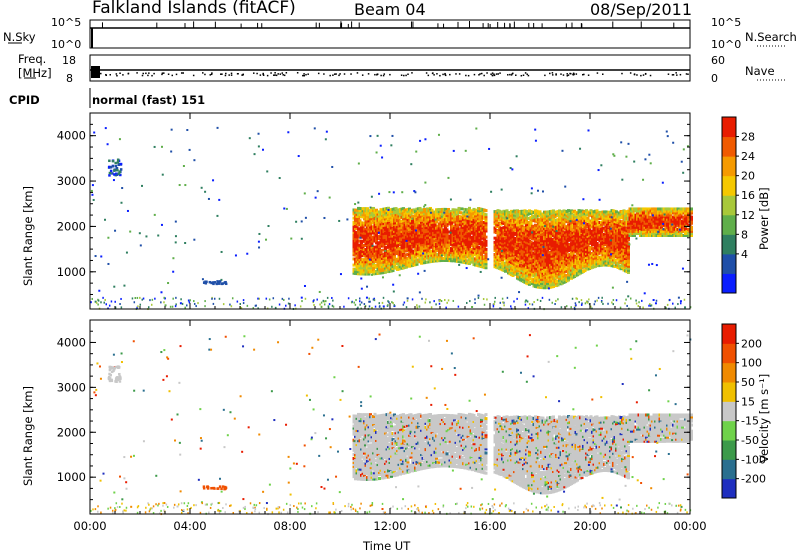 The height and width of the screenshot is (554, 800). What do you see at coordinates (69, 78) in the screenshot?
I see `freq-tick-bottom: 8` at bounding box center [69, 78].